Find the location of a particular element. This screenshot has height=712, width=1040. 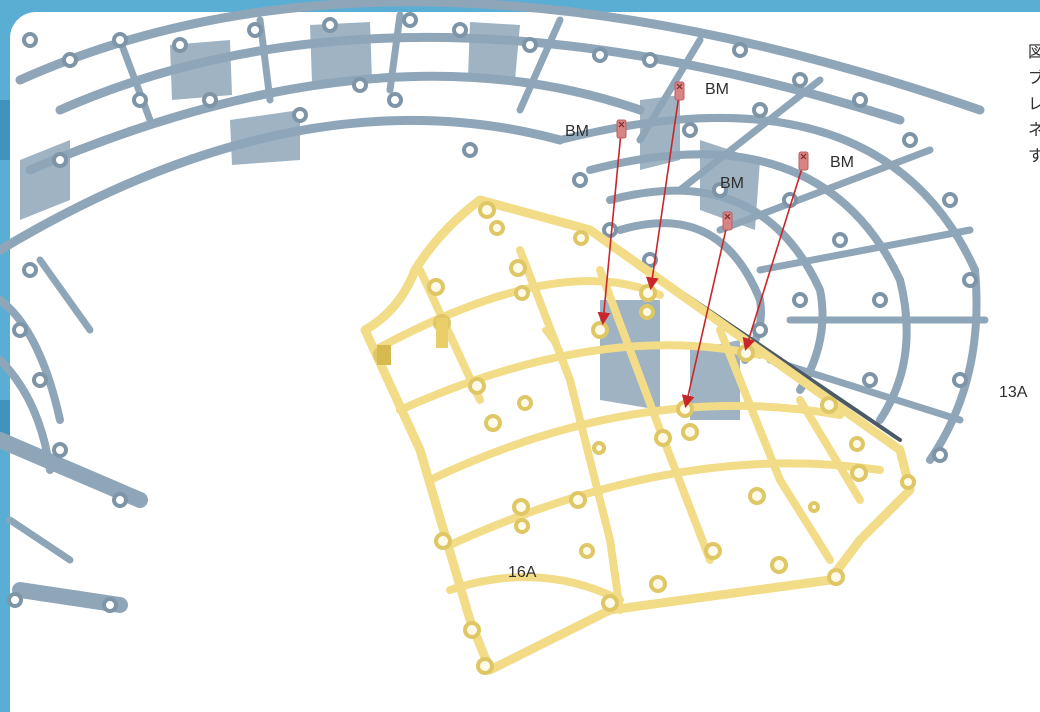

screw-icons is located at coordinates (712, 156).